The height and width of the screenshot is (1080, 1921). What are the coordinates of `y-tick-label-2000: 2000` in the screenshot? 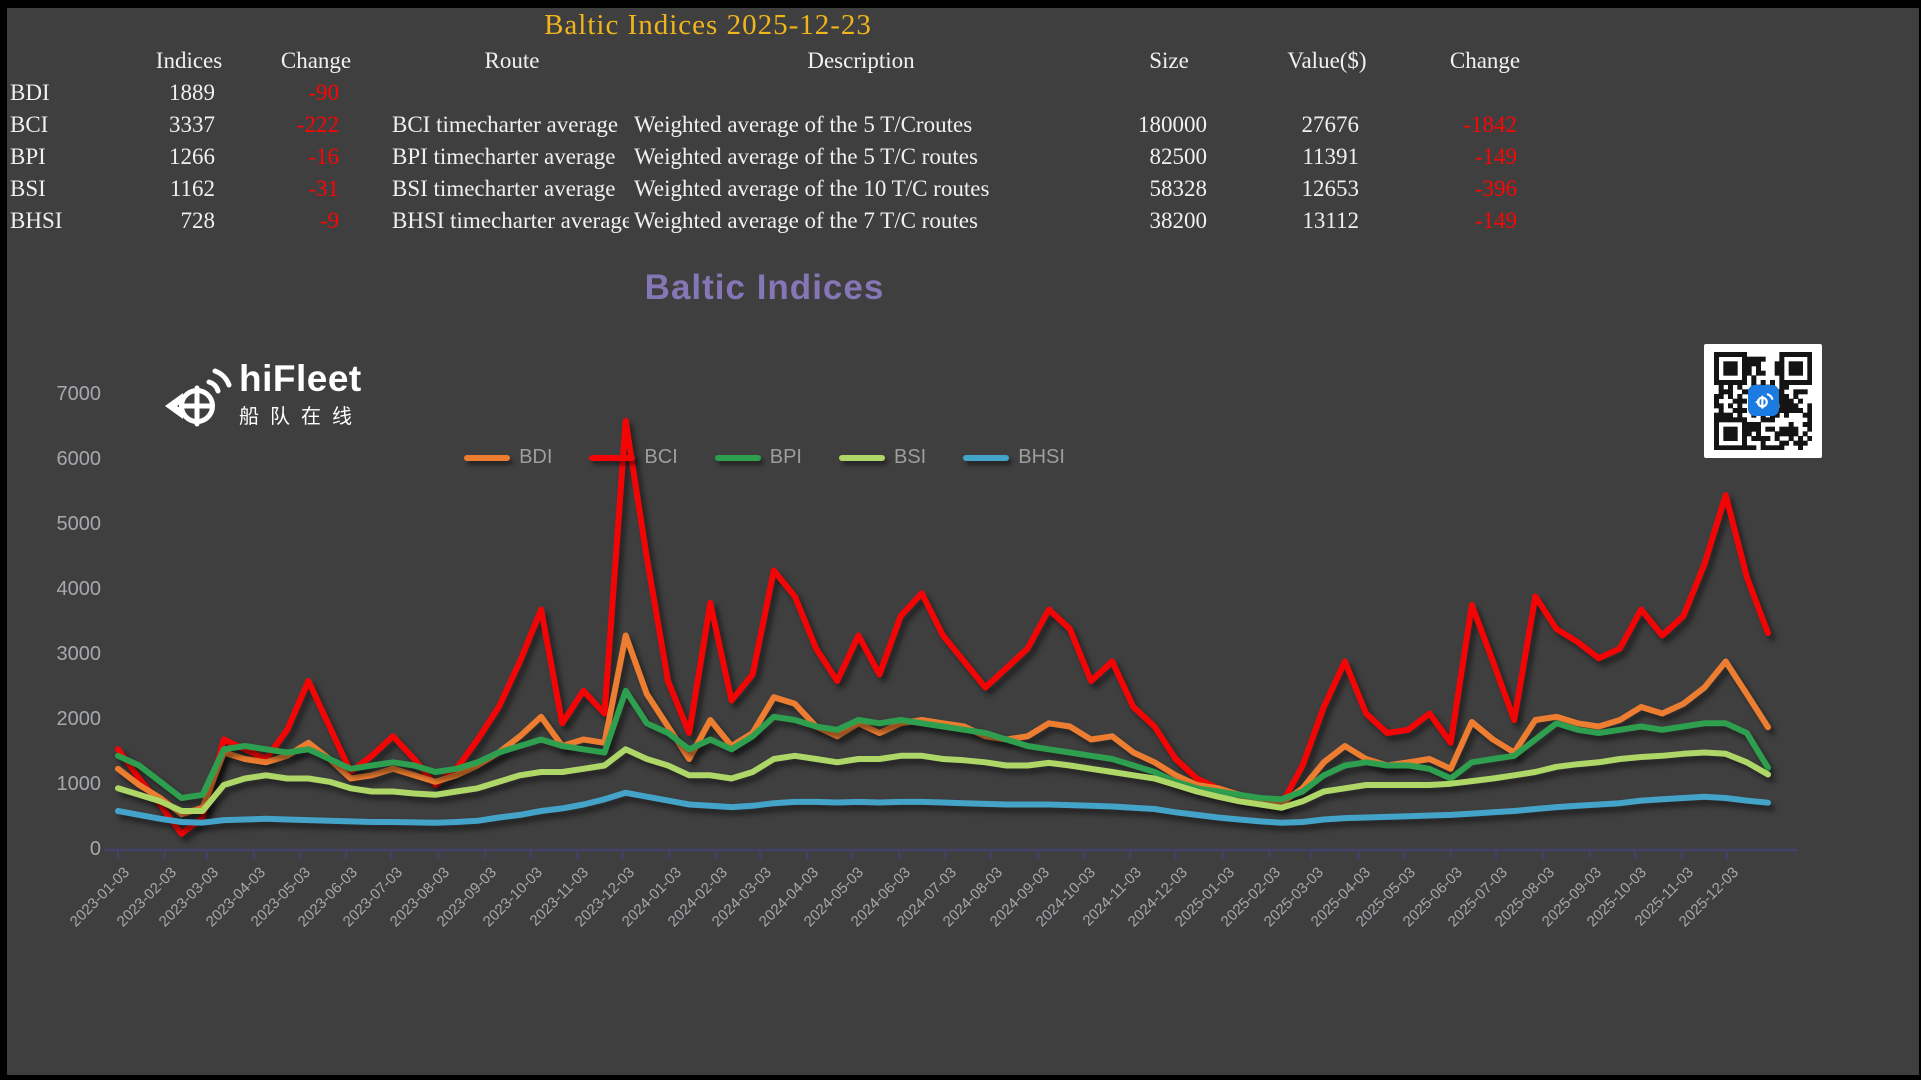 It's located at (79, 719).